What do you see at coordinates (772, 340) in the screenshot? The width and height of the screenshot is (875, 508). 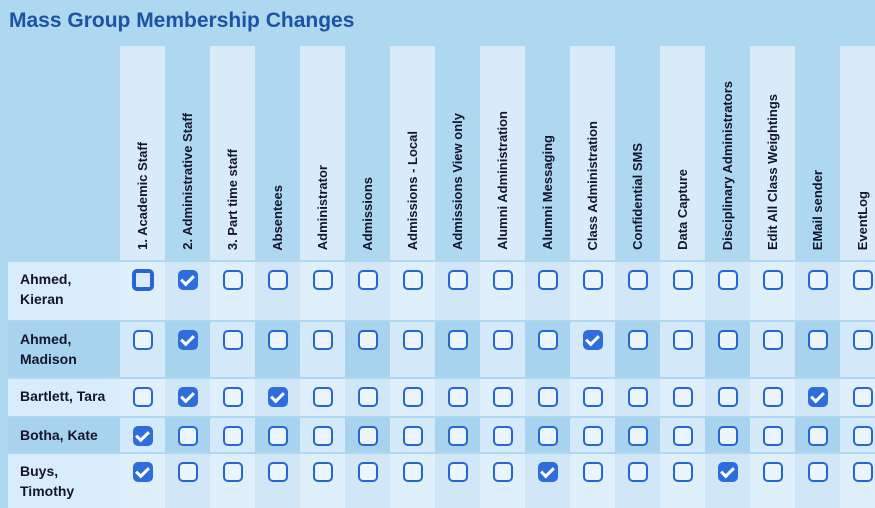 I see `membership-checkbox-ahmed-madison-edit-all-class-weightings` at bounding box center [772, 340].